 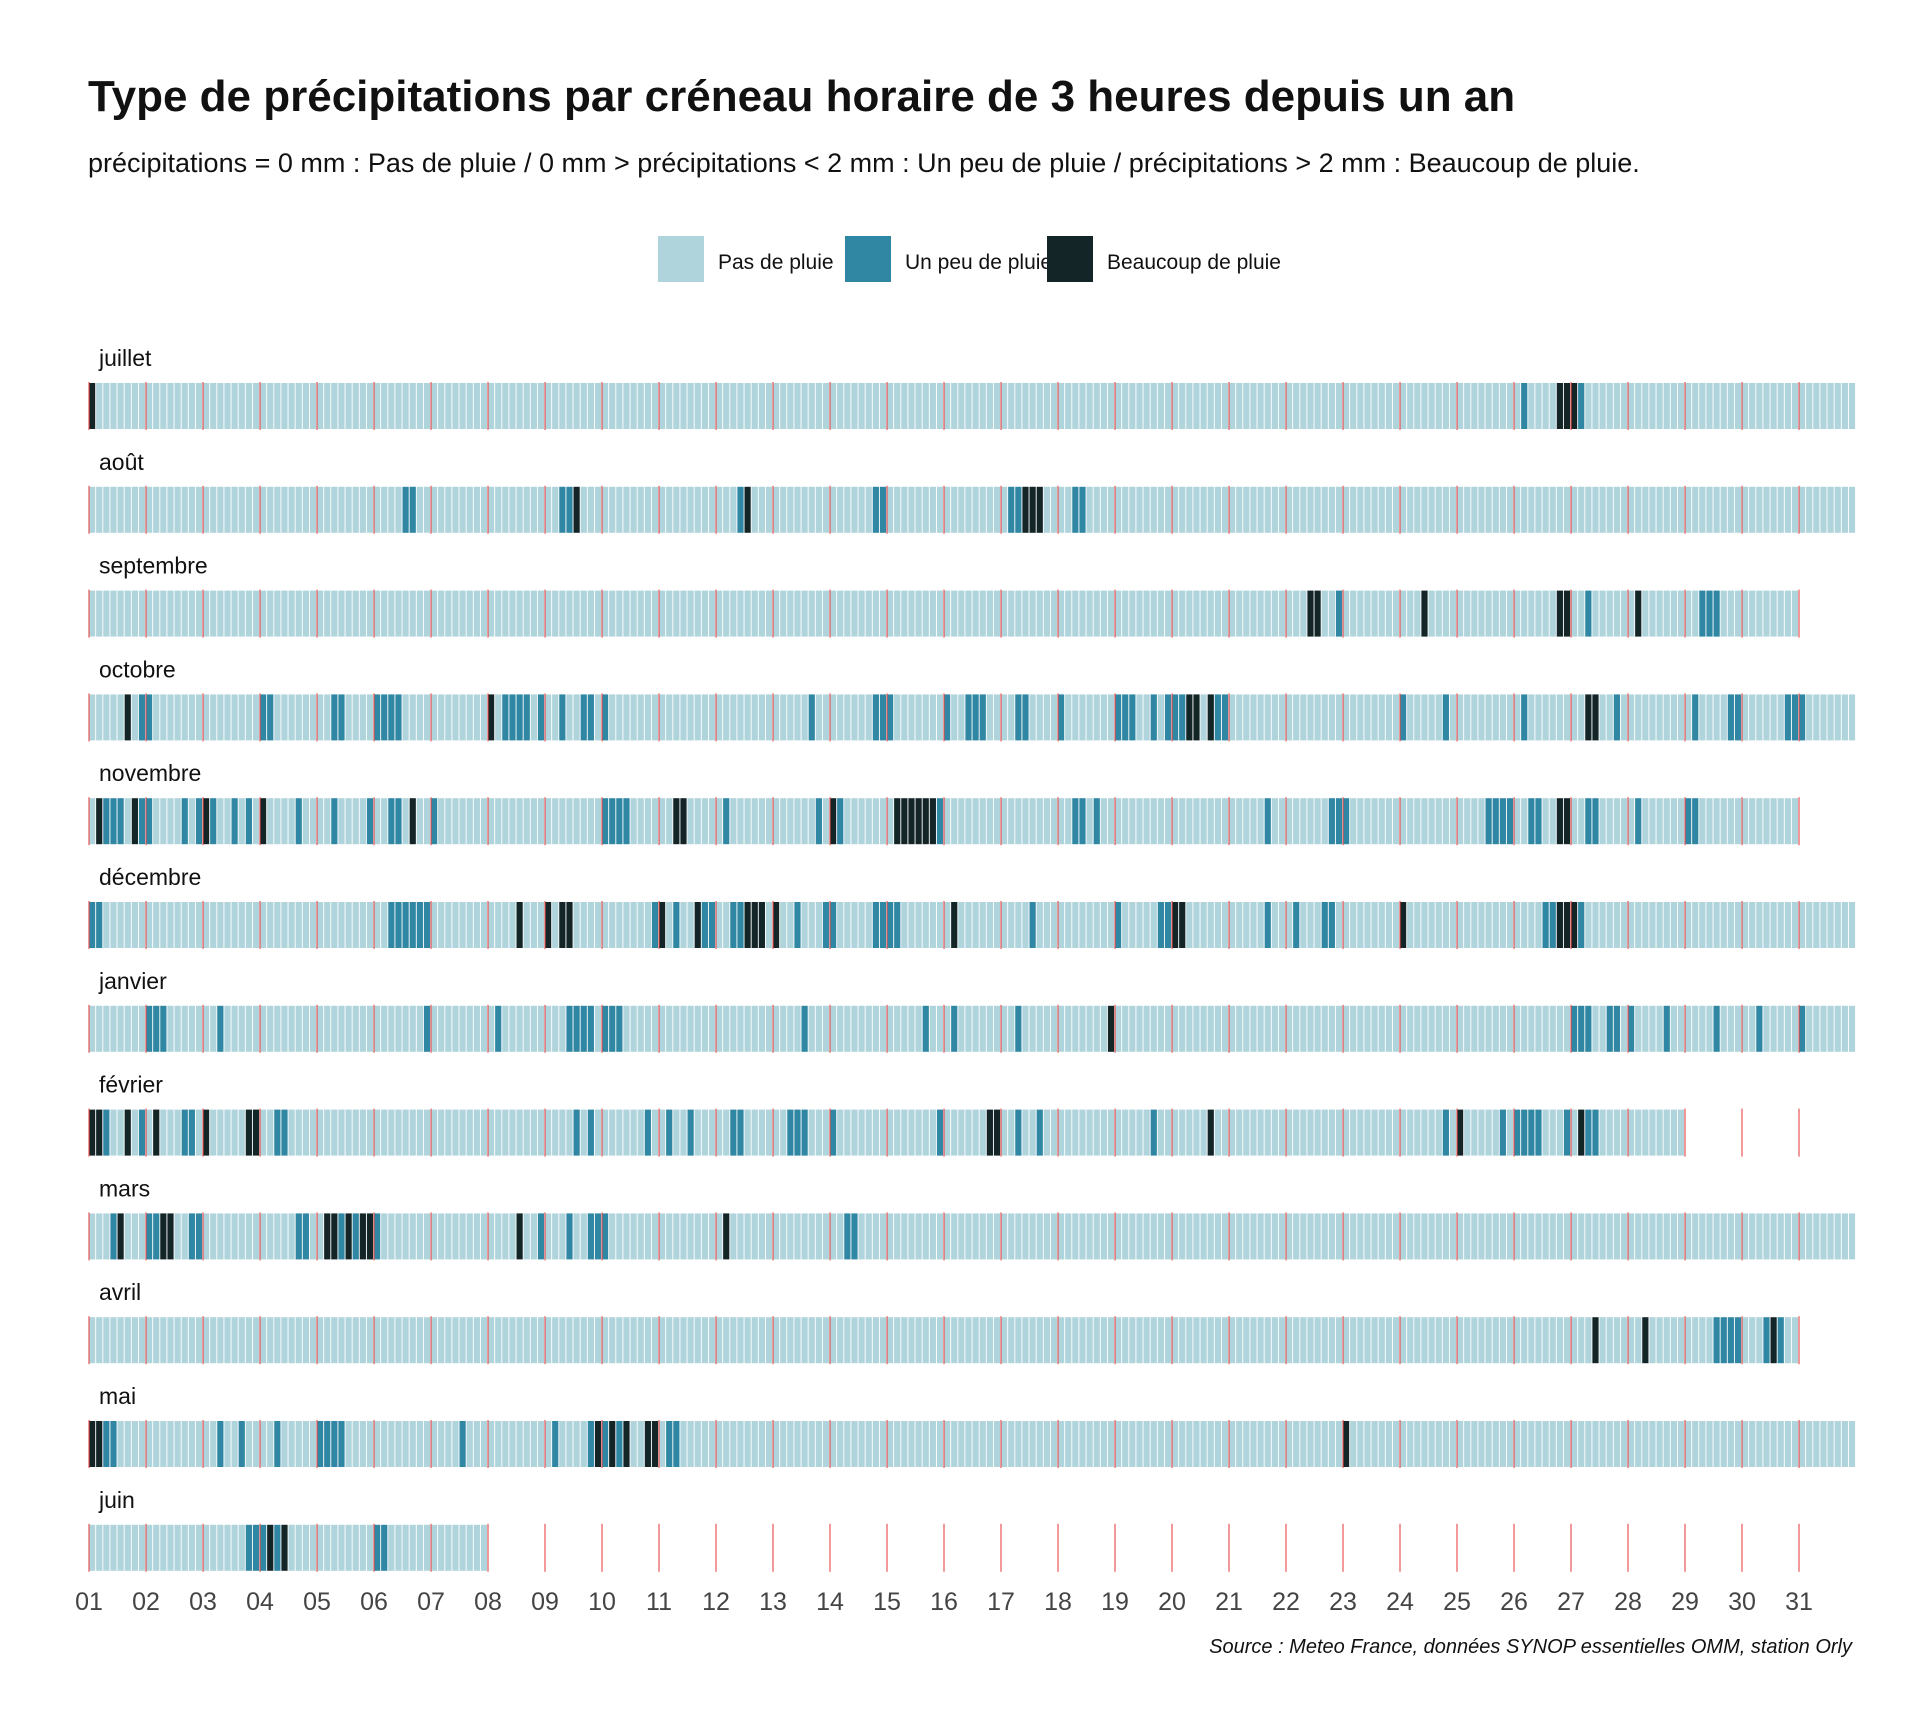 I want to click on x-tick-label: 31, so click(x=1799, y=1602).